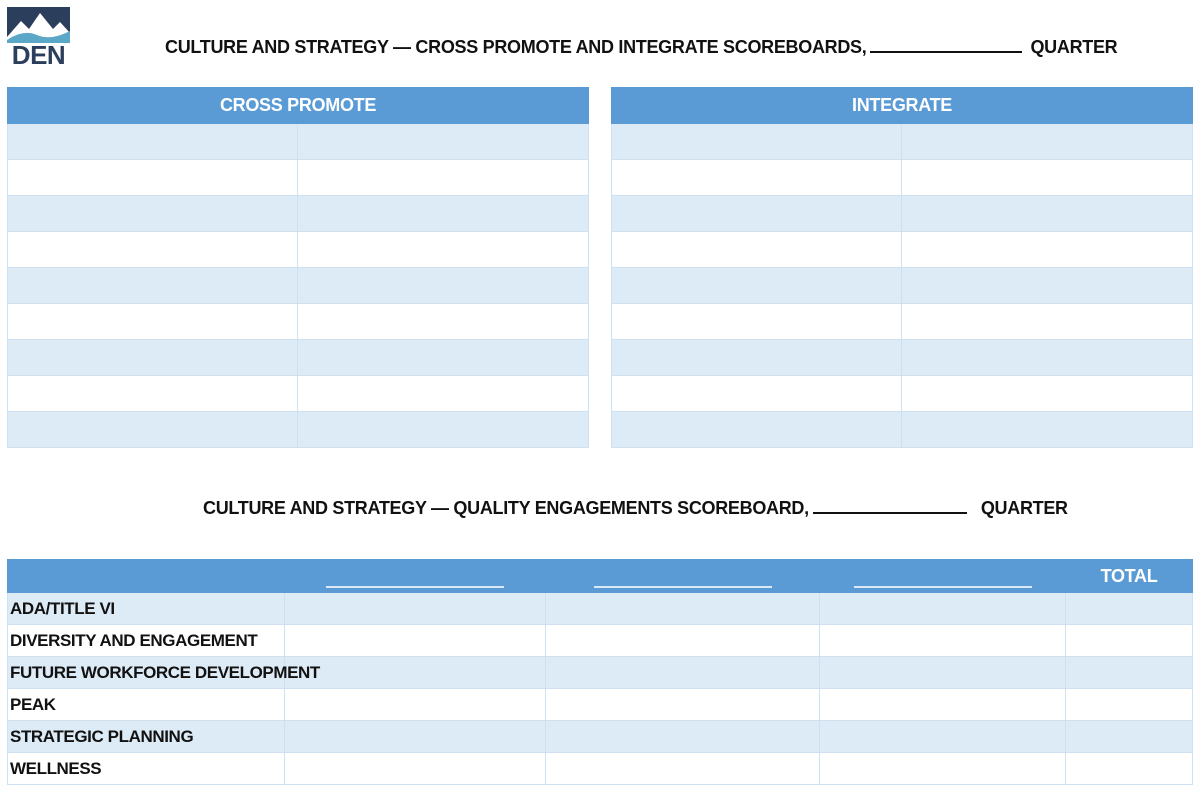  What do you see at coordinates (1024, 508) in the screenshot?
I see `quality-title-suffix: QUARTER` at bounding box center [1024, 508].